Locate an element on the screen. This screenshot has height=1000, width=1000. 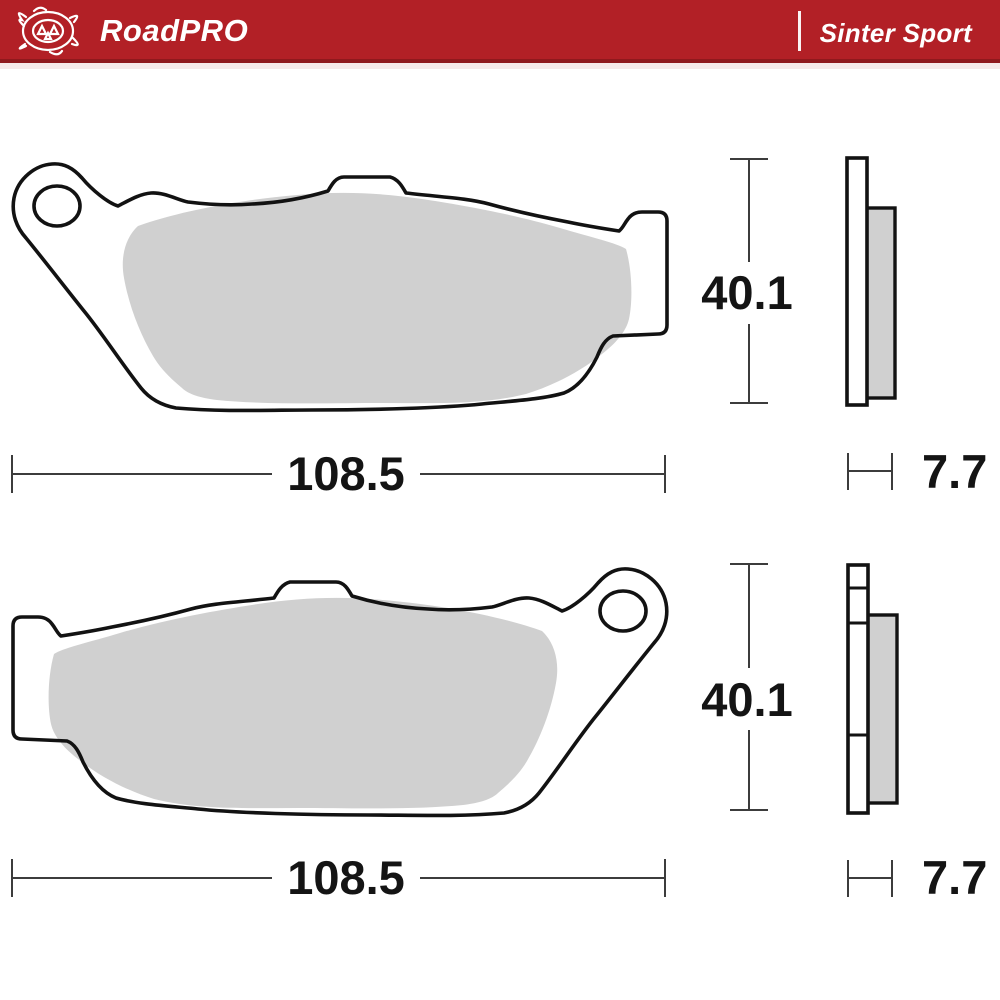
dim-top-width is located at coordinates (338, 474).